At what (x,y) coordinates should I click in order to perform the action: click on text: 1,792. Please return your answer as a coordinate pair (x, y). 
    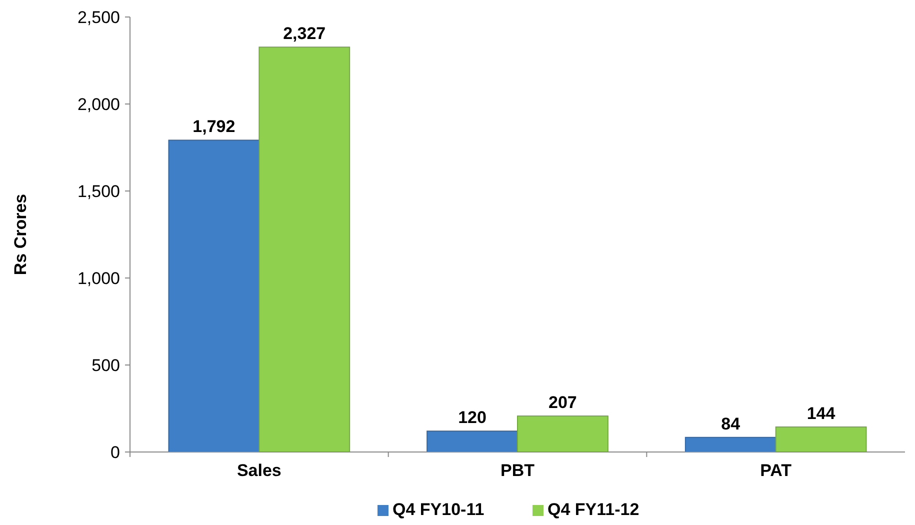
    Looking at the image, I should click on (214, 126).